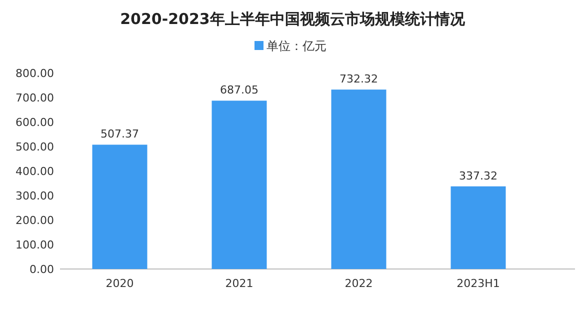 This screenshot has width=585, height=327. Describe the element at coordinates (478, 175) in the screenshot. I see `data-label: 337.32` at that location.